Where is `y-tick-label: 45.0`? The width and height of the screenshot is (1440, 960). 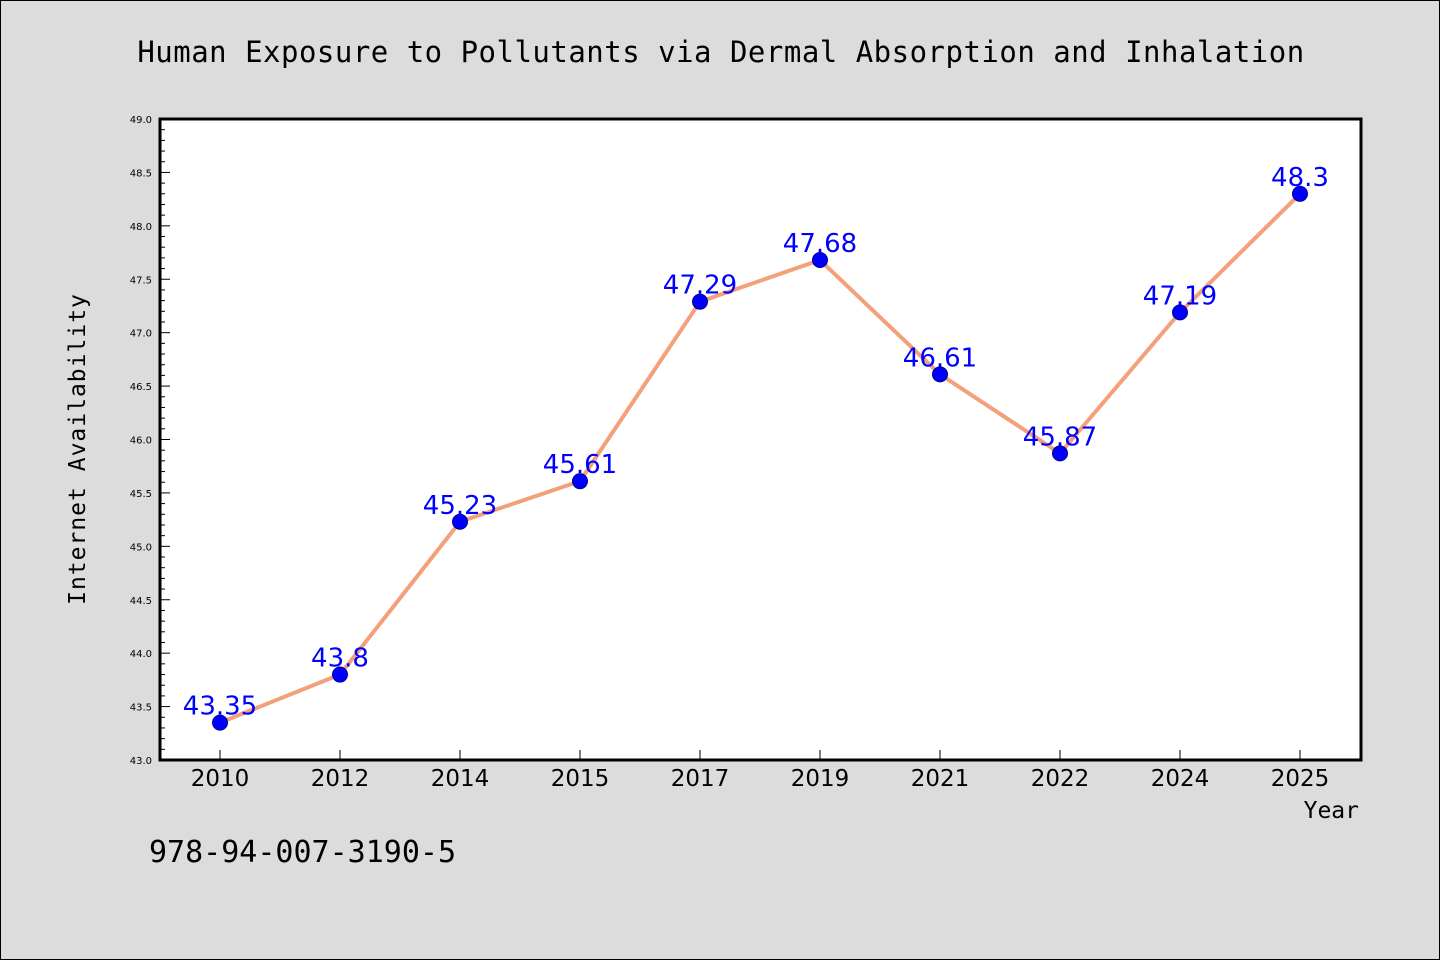
y-tick-label: 45.0 is located at coordinates (141, 547).